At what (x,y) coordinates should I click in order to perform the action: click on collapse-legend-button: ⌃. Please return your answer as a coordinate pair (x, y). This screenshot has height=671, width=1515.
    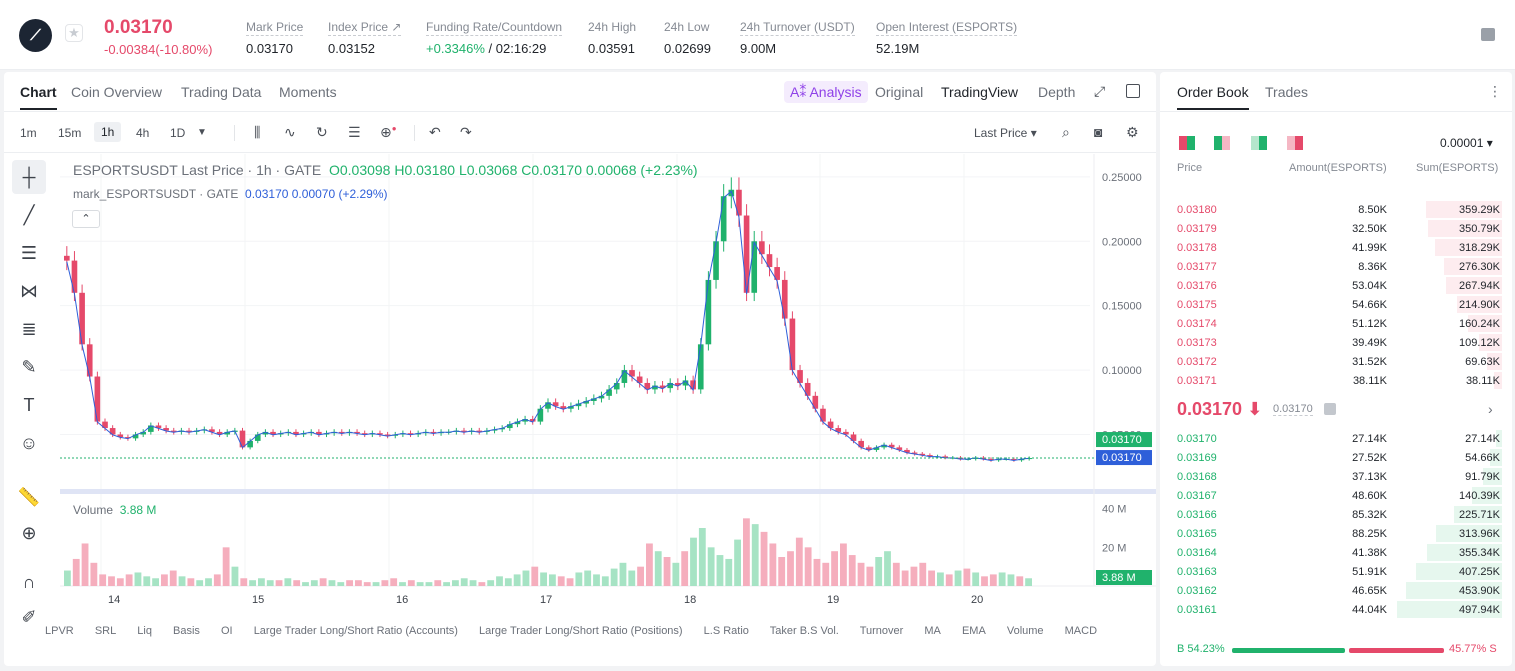
    Looking at the image, I should click on (86, 219).